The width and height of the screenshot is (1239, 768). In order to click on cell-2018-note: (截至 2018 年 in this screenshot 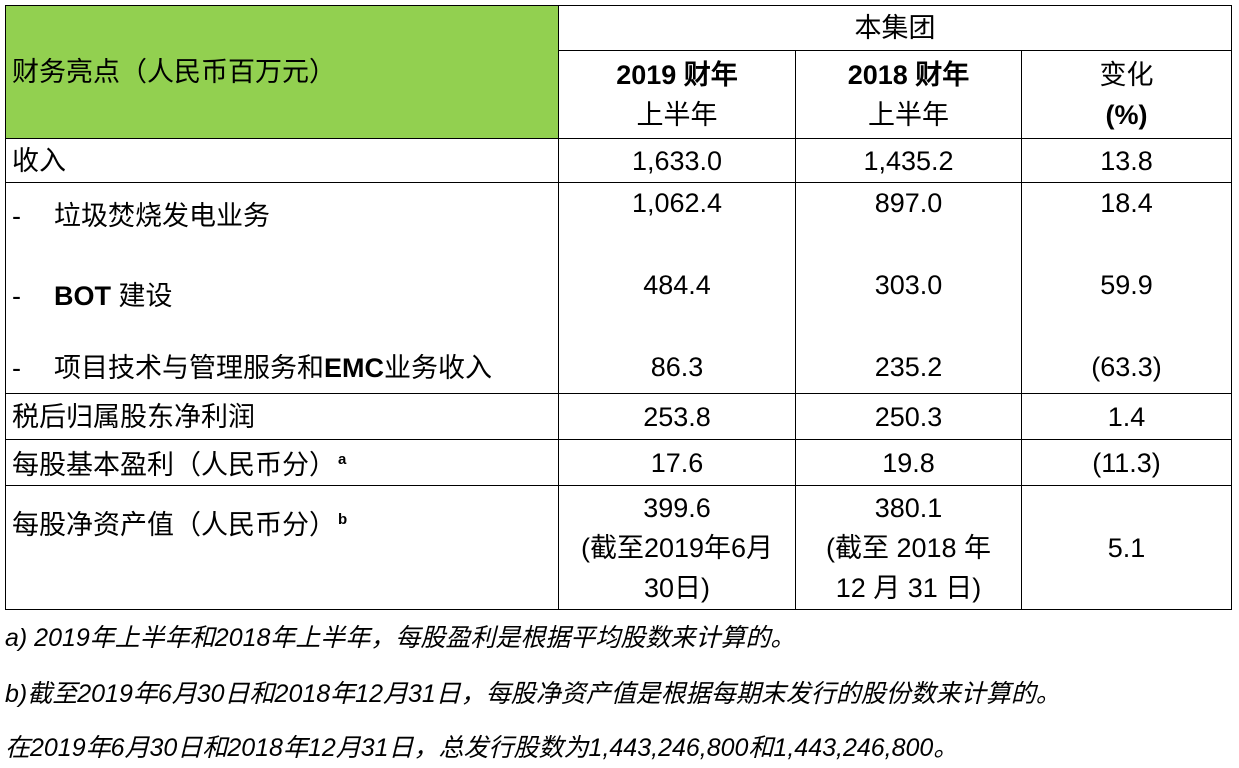, I will do `click(908, 547)`.